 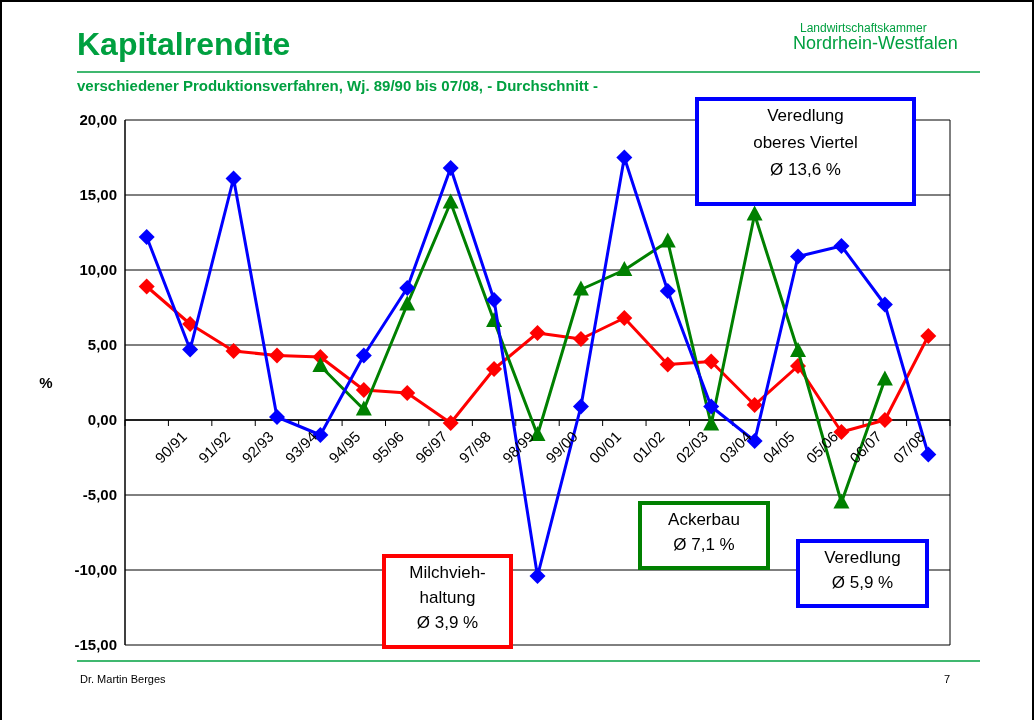 What do you see at coordinates (338, 85) in the screenshot?
I see `chart-subtitle: verschiedener Produktionsverfahren, Wj. 89/90 bis 07/08, - Durchschnitt -` at bounding box center [338, 85].